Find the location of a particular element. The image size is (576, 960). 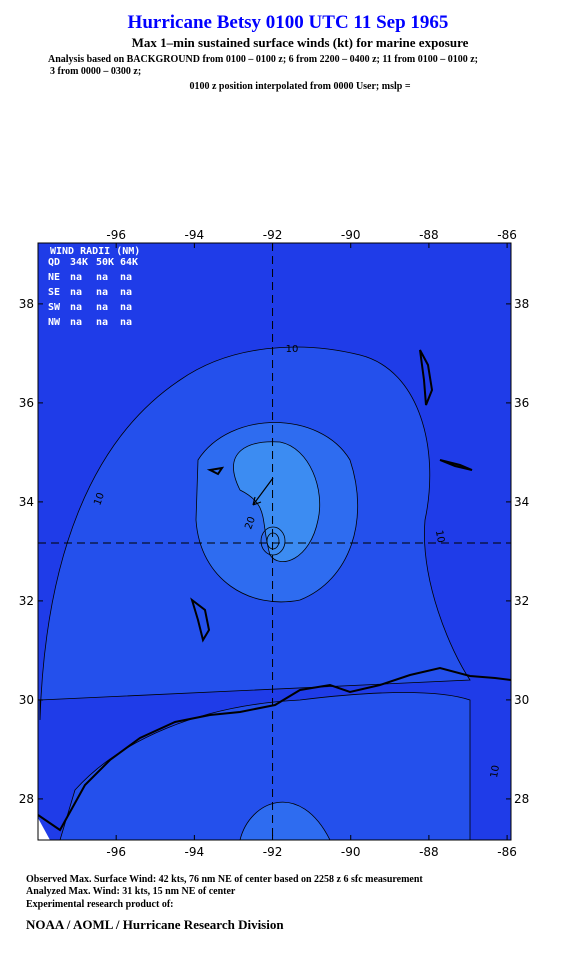

wind-radii-cell: NW is located at coordinates (54, 322).